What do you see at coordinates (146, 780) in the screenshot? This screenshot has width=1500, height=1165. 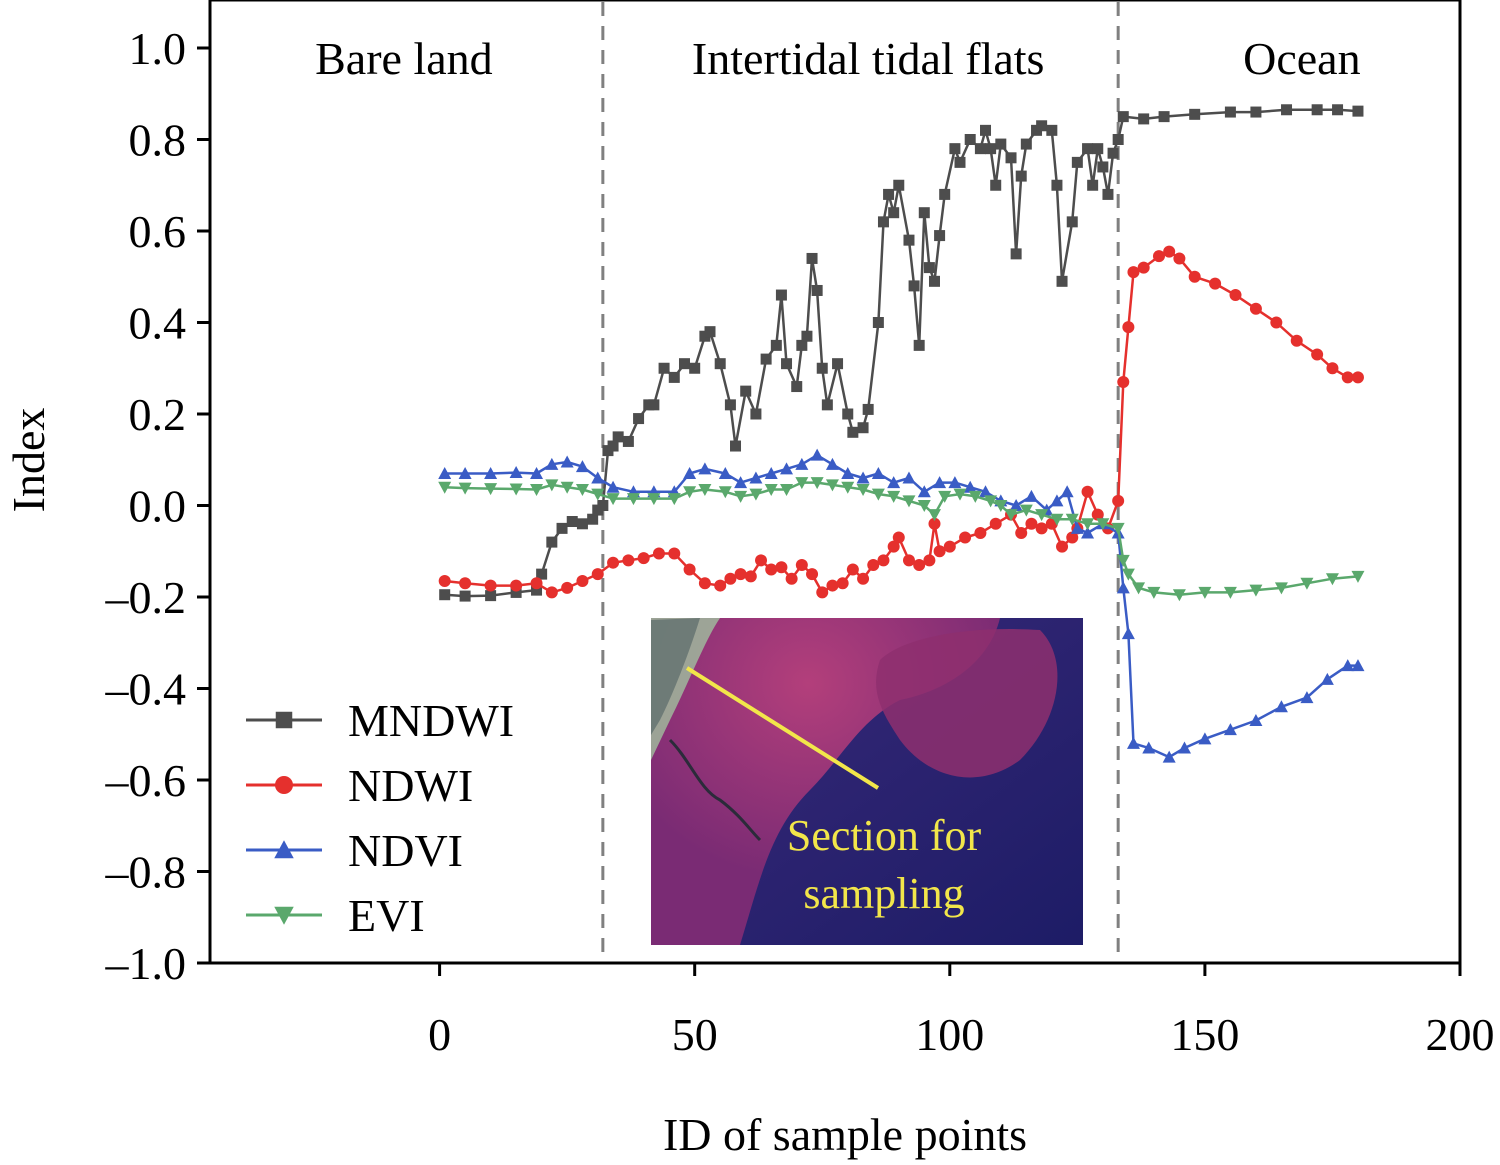 I see `y-tick-label-8: –0.6` at bounding box center [146, 780].